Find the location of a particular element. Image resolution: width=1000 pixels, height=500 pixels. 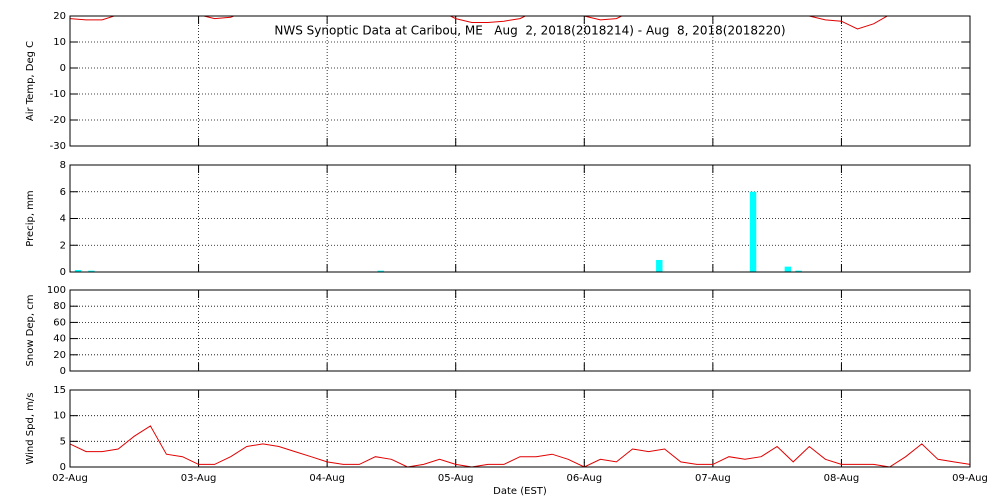

y-tick-label: 8 is located at coordinates (63, 165).